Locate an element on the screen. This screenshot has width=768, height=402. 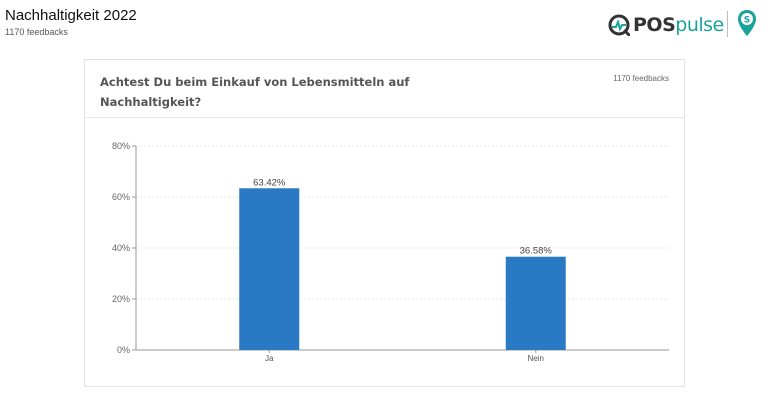
y-tick-label: 60% is located at coordinates (121, 197).